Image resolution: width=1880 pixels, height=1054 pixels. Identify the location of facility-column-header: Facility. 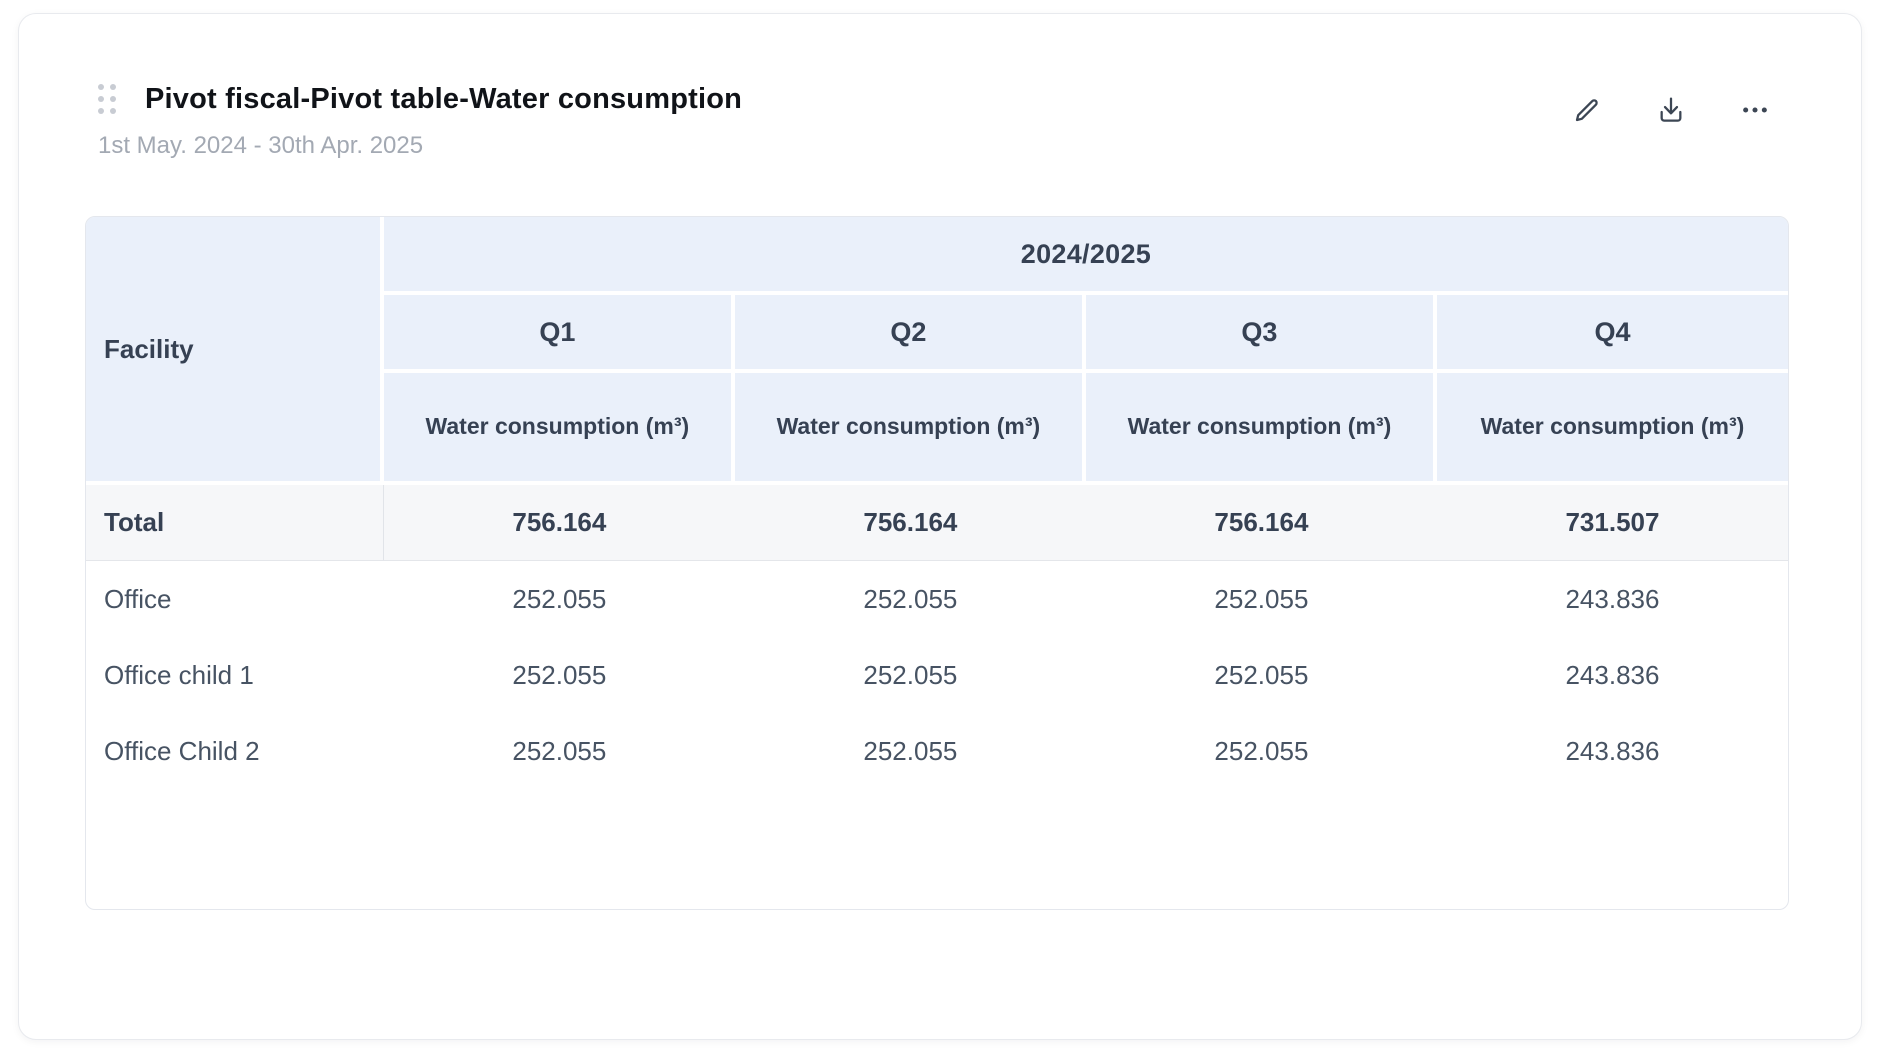
(235, 351).